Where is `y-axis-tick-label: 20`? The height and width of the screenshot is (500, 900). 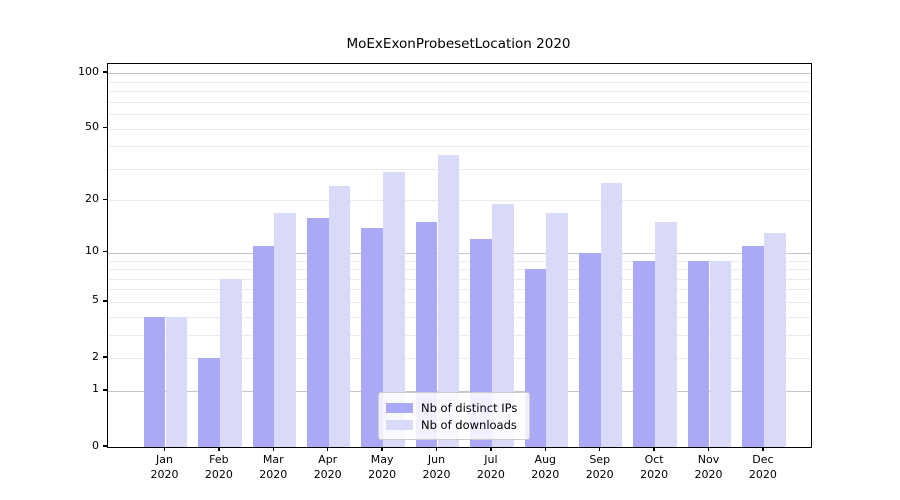
y-axis-tick-label: 20 is located at coordinates (92, 198).